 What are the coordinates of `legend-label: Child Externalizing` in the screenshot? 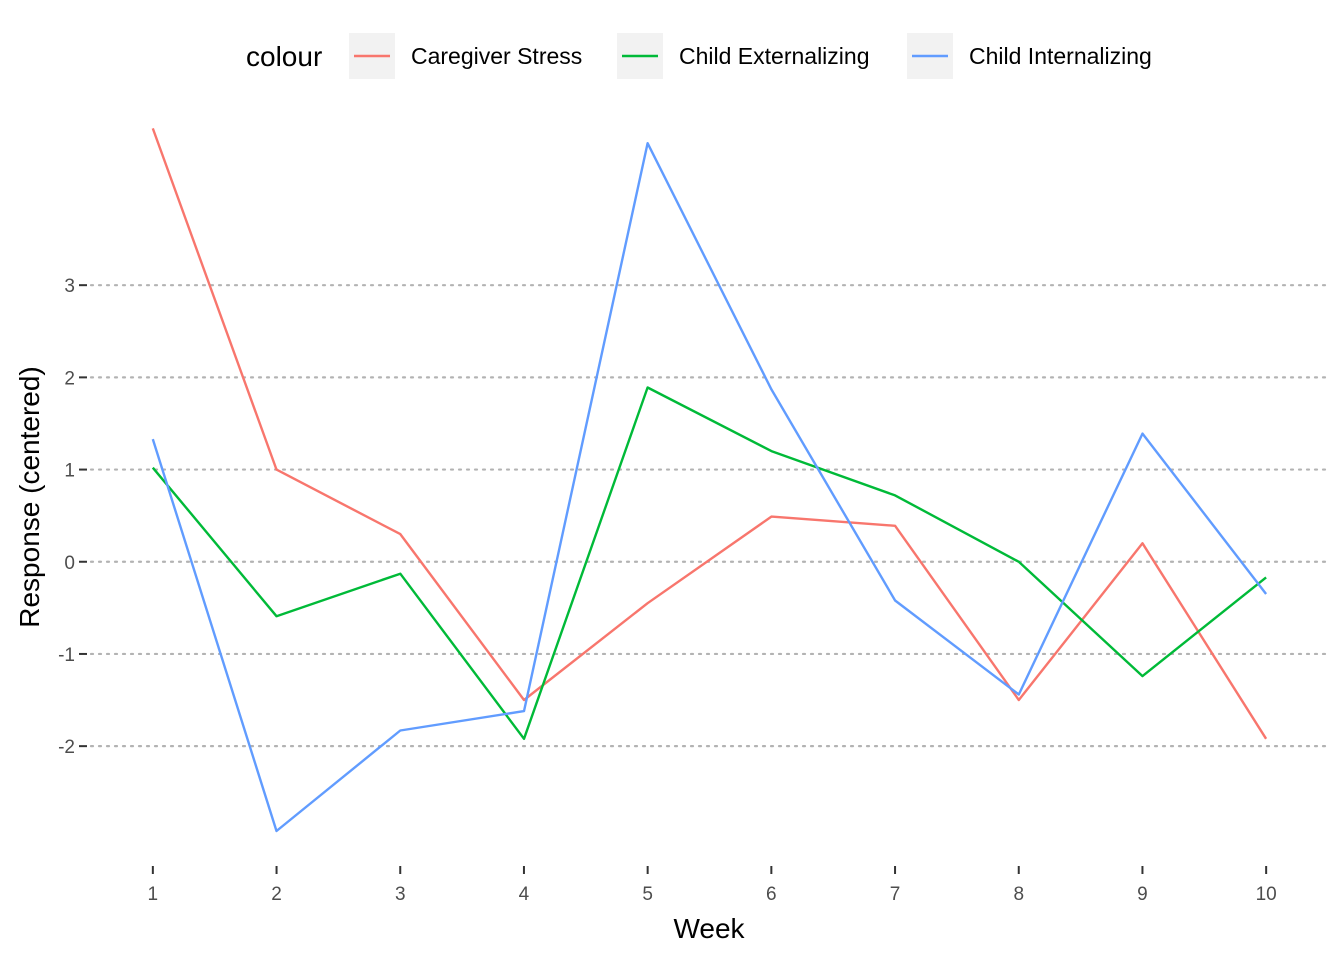 It's located at (774, 56).